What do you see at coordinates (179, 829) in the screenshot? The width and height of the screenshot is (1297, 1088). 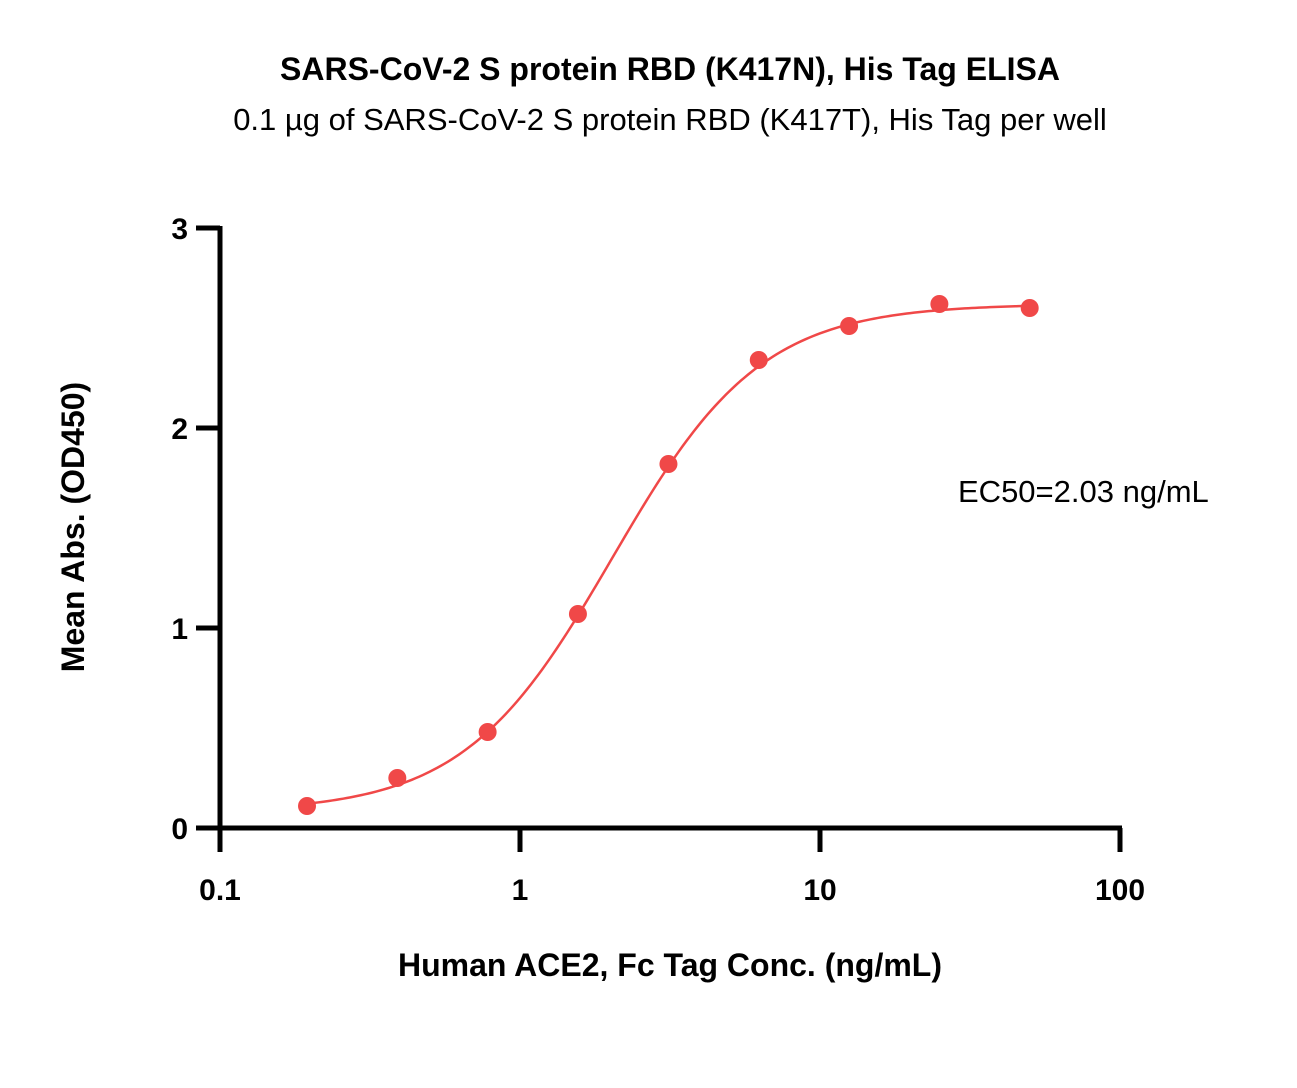 I see `y-tick-label: 0` at bounding box center [179, 829].